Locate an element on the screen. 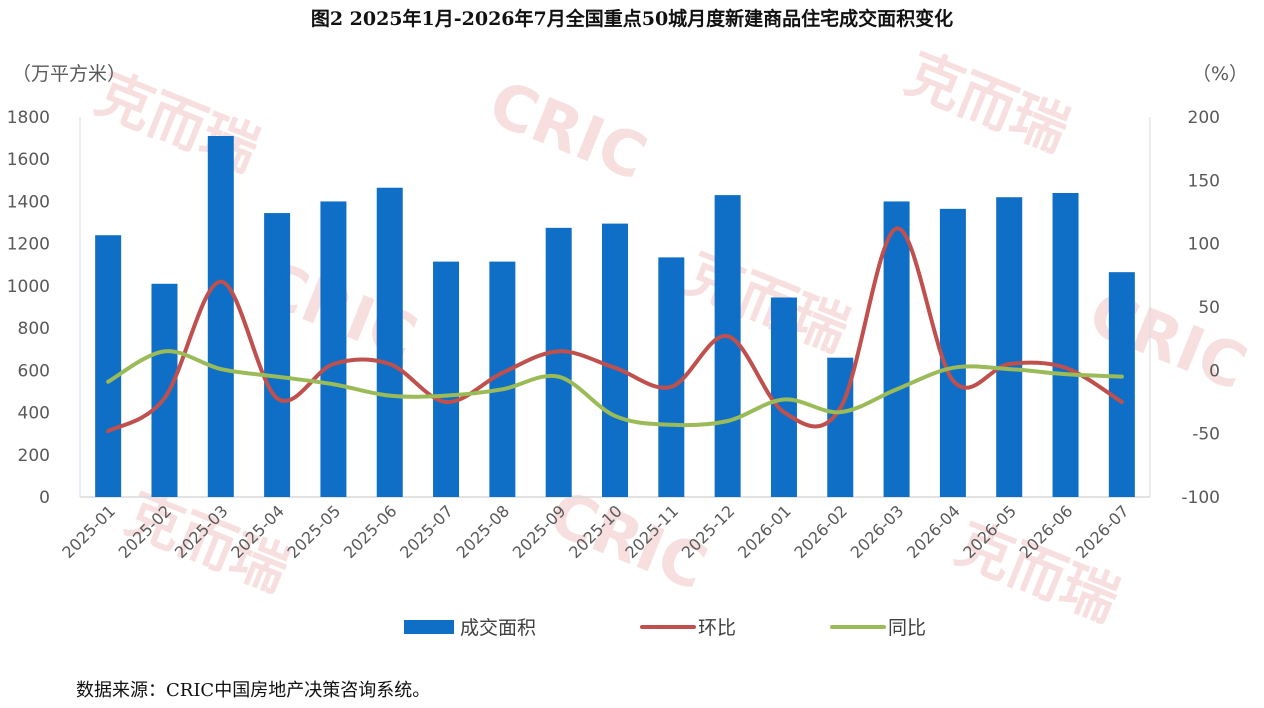  legend-bar-swatch is located at coordinates (429, 627).